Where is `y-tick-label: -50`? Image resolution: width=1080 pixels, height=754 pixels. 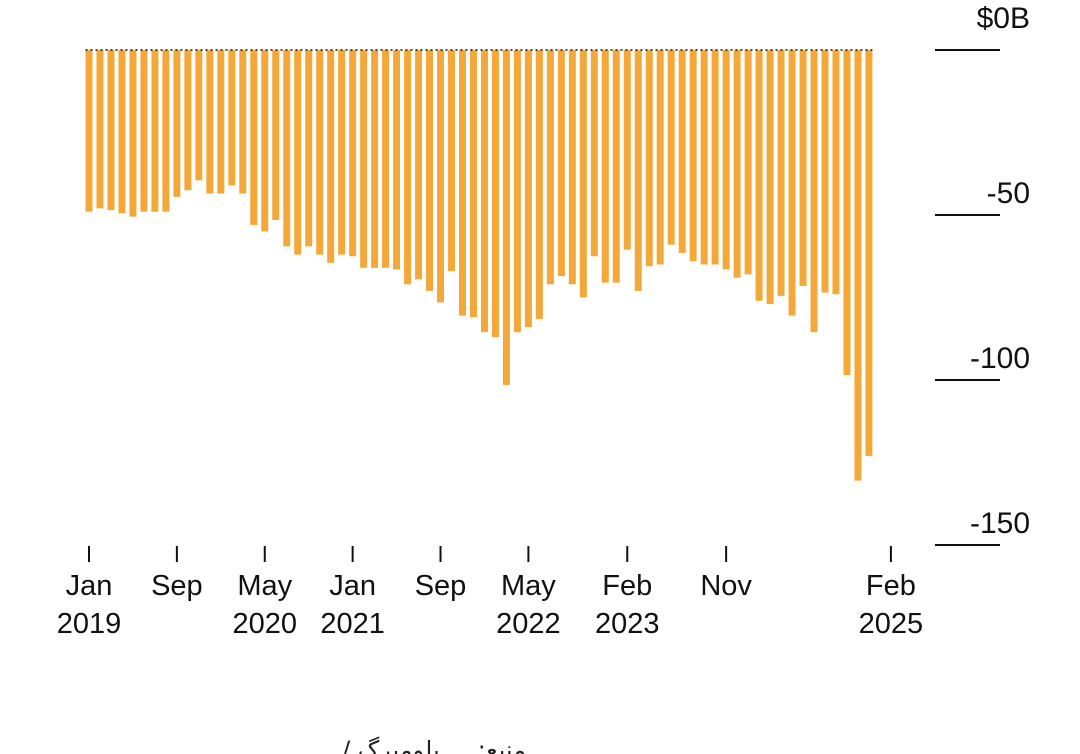
y-tick-label: -50 is located at coordinates (1008, 193).